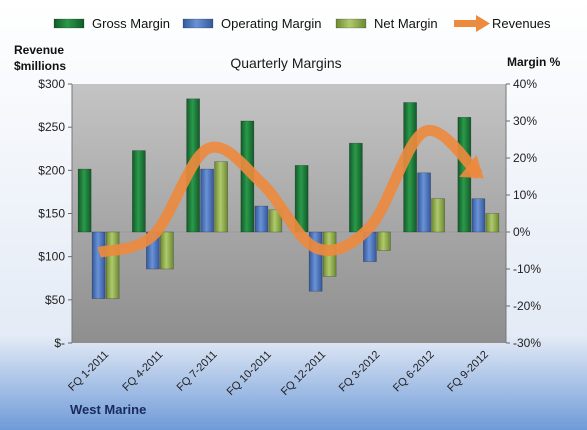 This screenshot has height=430, width=587. I want to click on legend-label-operating-margin: Operating Margin, so click(271, 23).